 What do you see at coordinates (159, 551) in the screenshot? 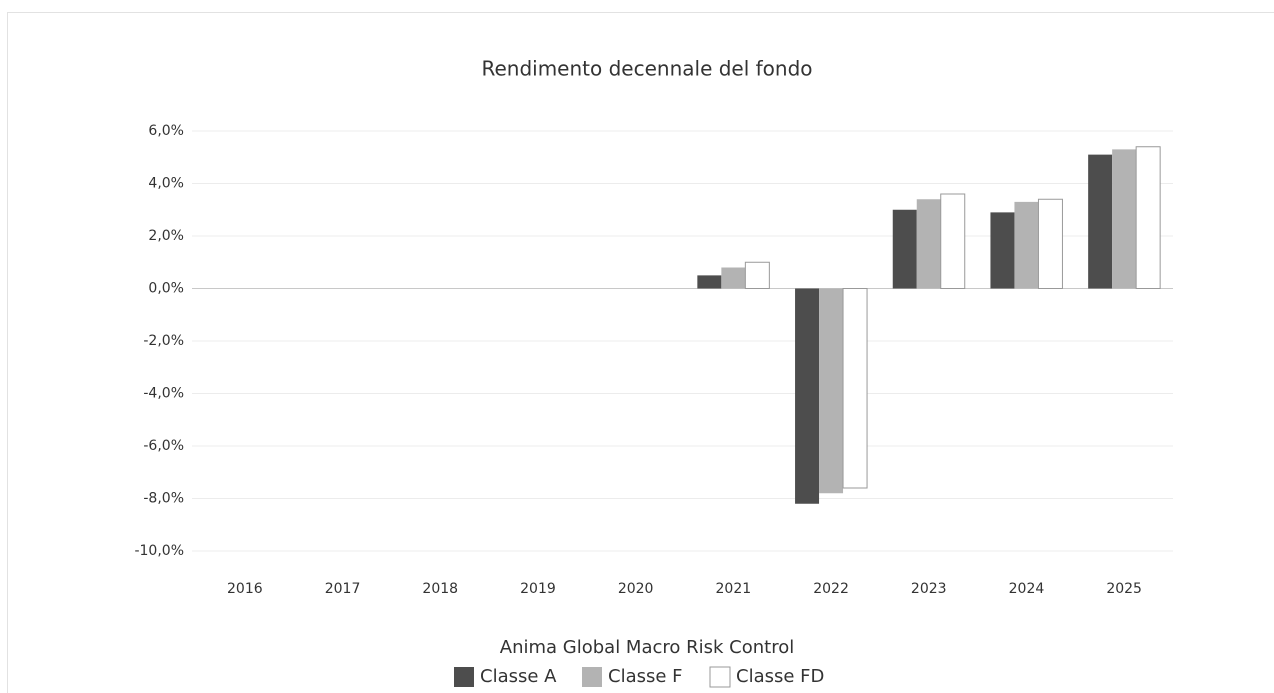
I see `y-tick-label: -10,0%` at bounding box center [159, 551].